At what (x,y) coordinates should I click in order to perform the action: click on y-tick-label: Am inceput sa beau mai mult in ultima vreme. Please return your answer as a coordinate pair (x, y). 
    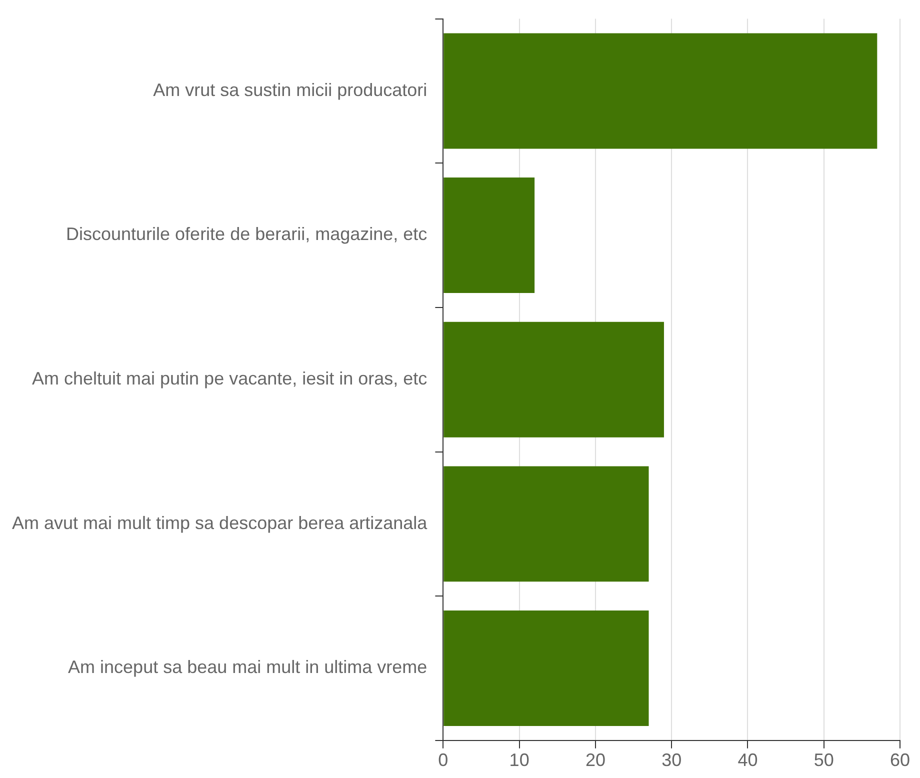
    Looking at the image, I should click on (248, 667).